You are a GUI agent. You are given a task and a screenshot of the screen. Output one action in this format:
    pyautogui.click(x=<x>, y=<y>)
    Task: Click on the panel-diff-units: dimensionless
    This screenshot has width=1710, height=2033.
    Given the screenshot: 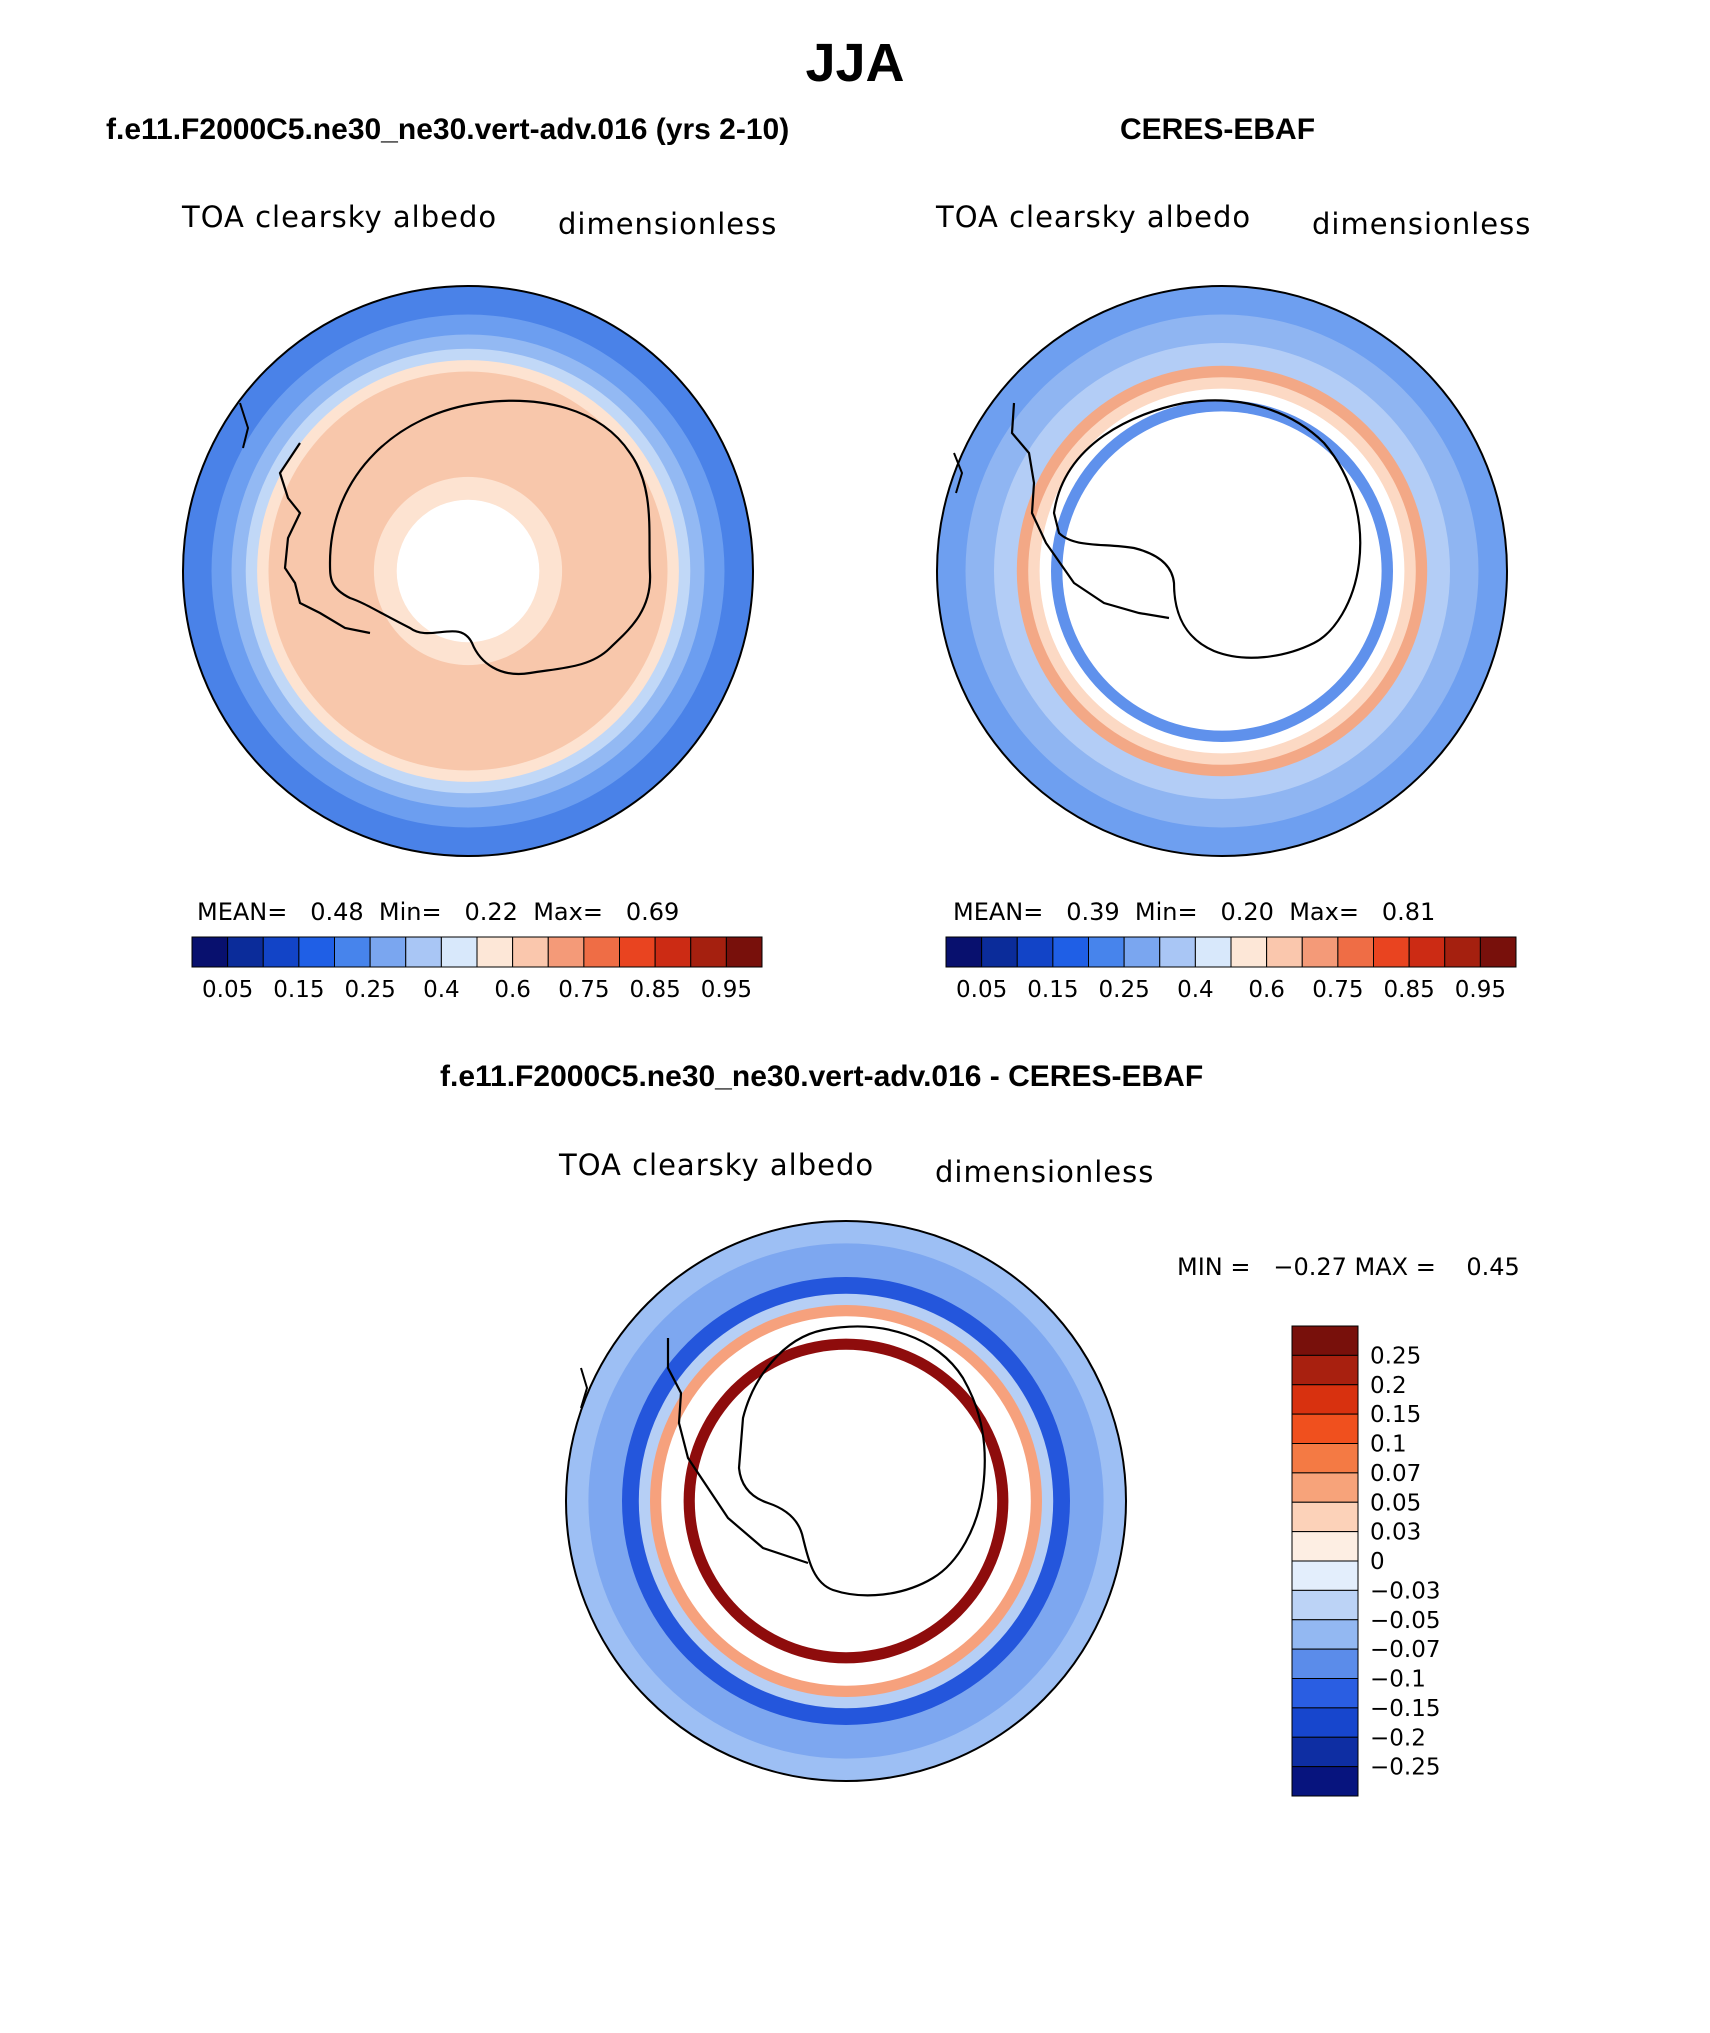 What is the action you would take?
    pyautogui.click(x=1045, y=1172)
    